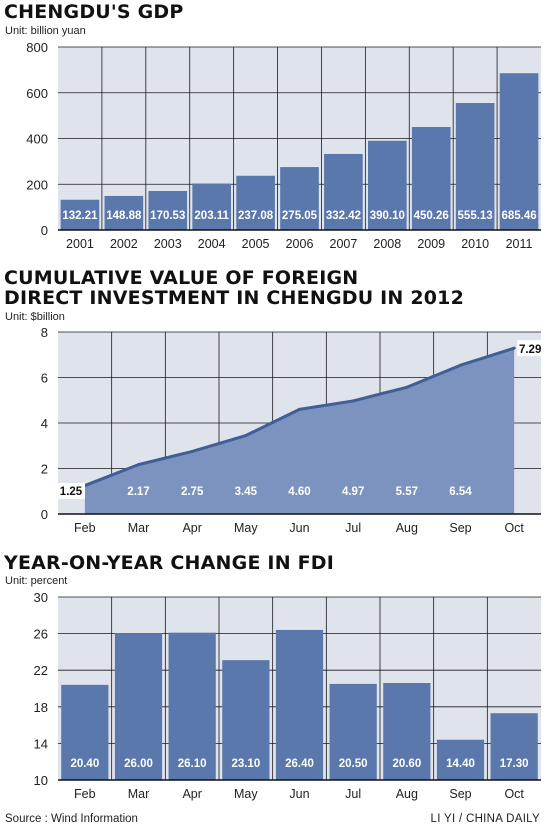 This screenshot has height=833, width=550. What do you see at coordinates (475, 244) in the screenshot?
I see `x-tick-label: 2010` at bounding box center [475, 244].